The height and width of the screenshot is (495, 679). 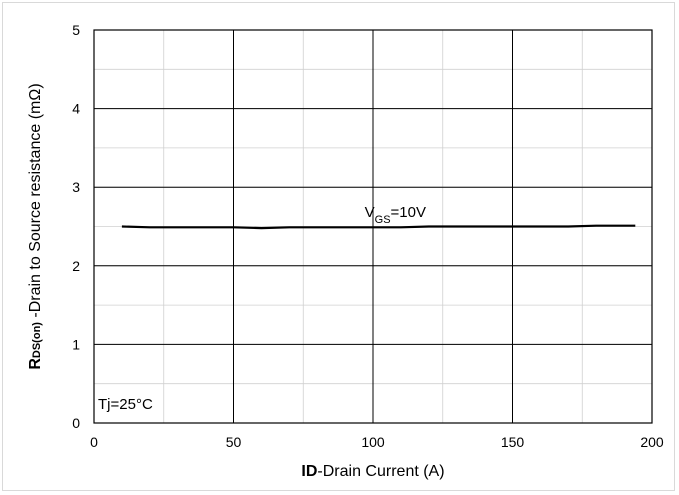 I want to click on x-axis-label: ID-Drain Current (A), so click(x=372, y=471).